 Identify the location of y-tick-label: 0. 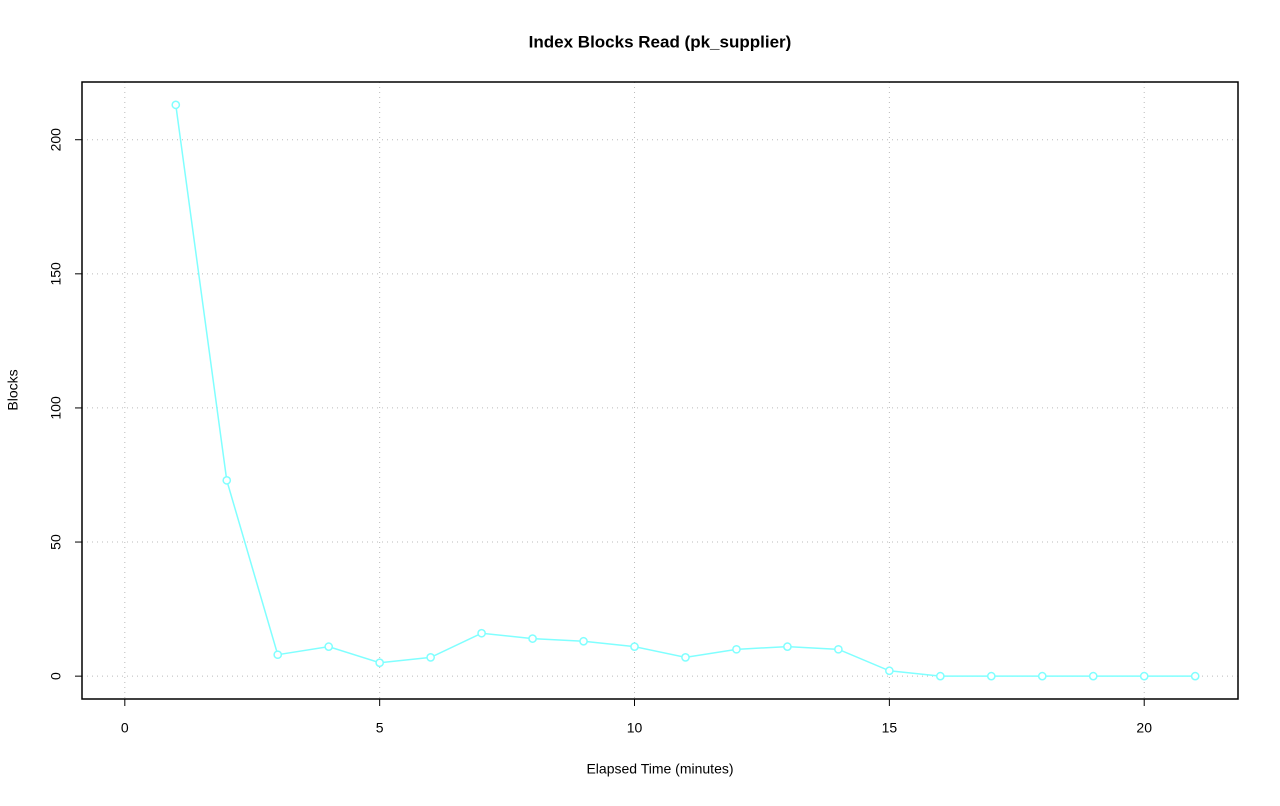
(56, 676).